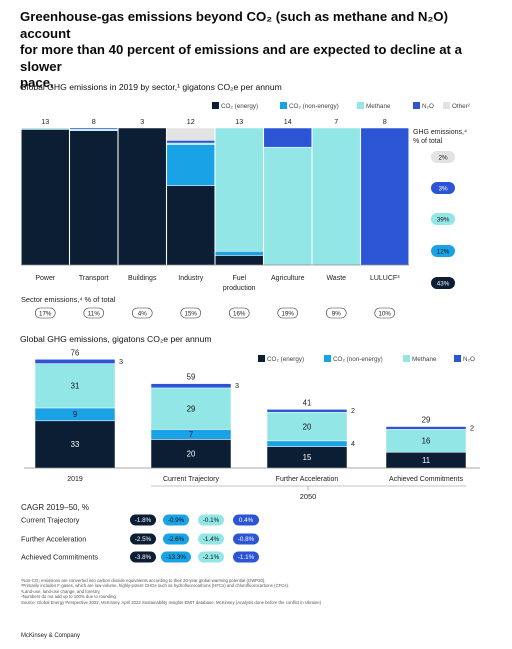 This screenshot has height=649, width=512. Describe the element at coordinates (426, 420) in the screenshot. I see `bar-total-label: 29` at that location.